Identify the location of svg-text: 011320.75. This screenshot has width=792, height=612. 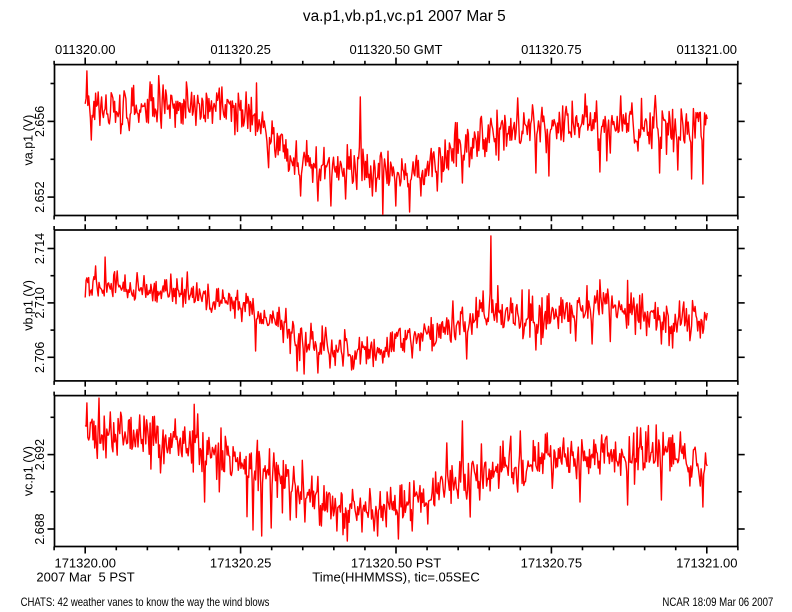
(551, 49).